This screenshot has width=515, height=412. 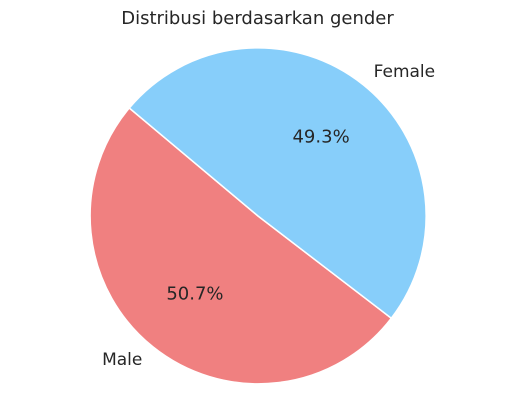 What do you see at coordinates (320, 136) in the screenshot?
I see `pie-percent-female: 49.3%` at bounding box center [320, 136].